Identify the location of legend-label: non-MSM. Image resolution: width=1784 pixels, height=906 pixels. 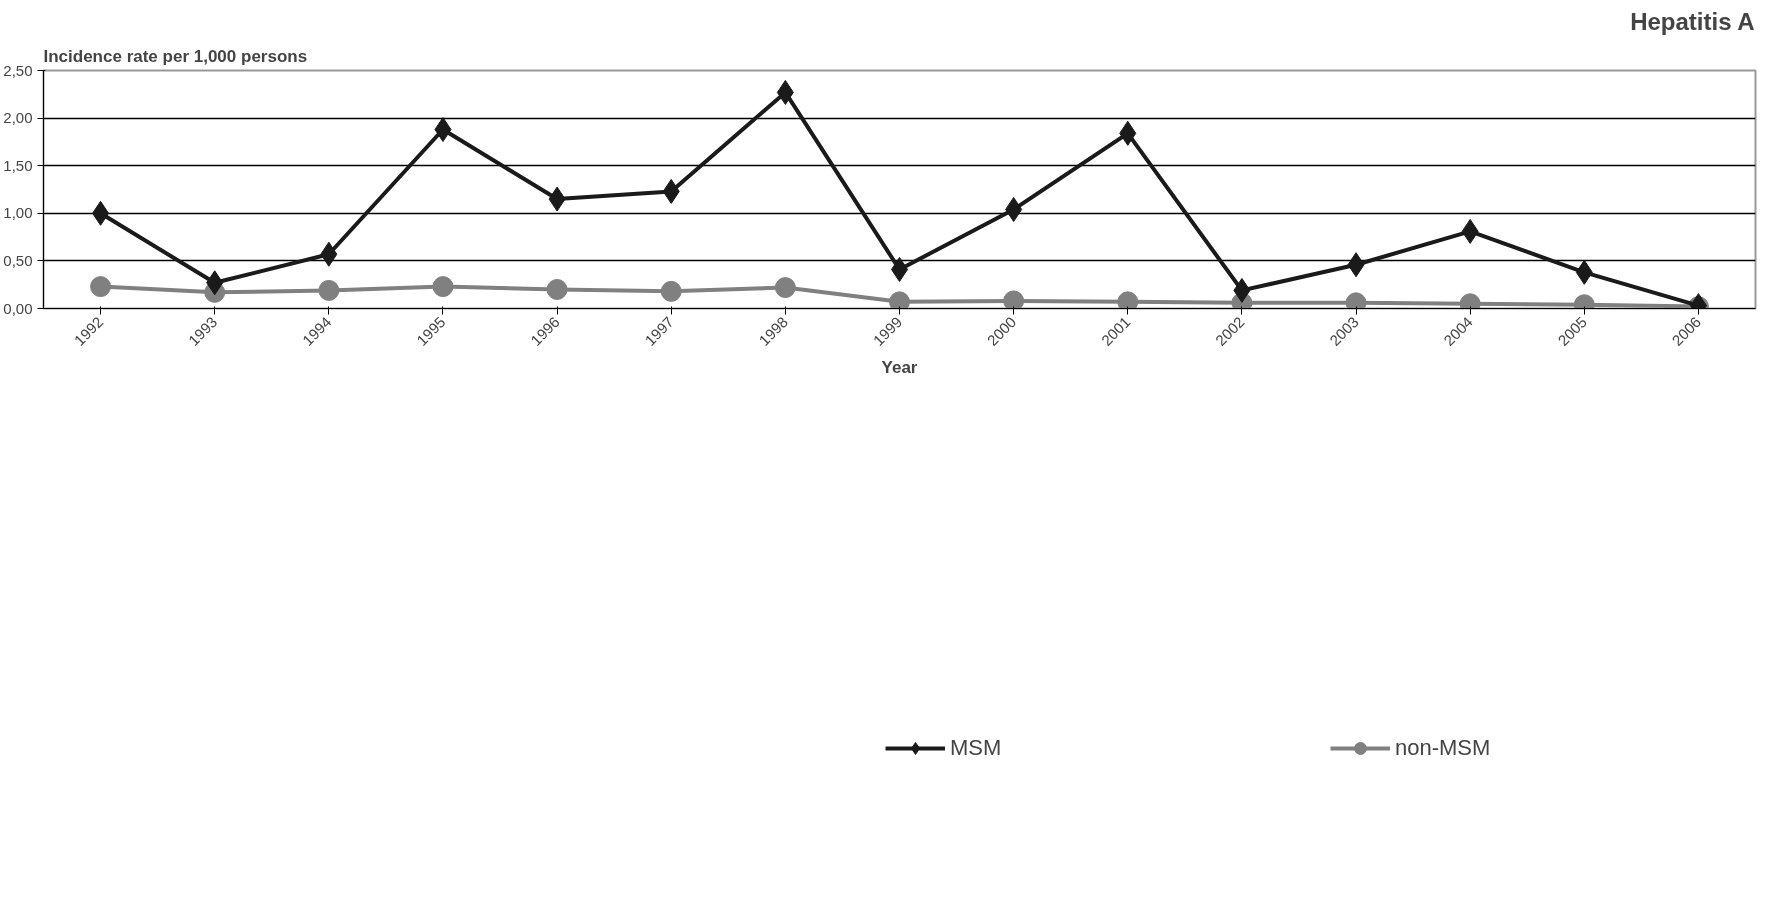
(1443, 747).